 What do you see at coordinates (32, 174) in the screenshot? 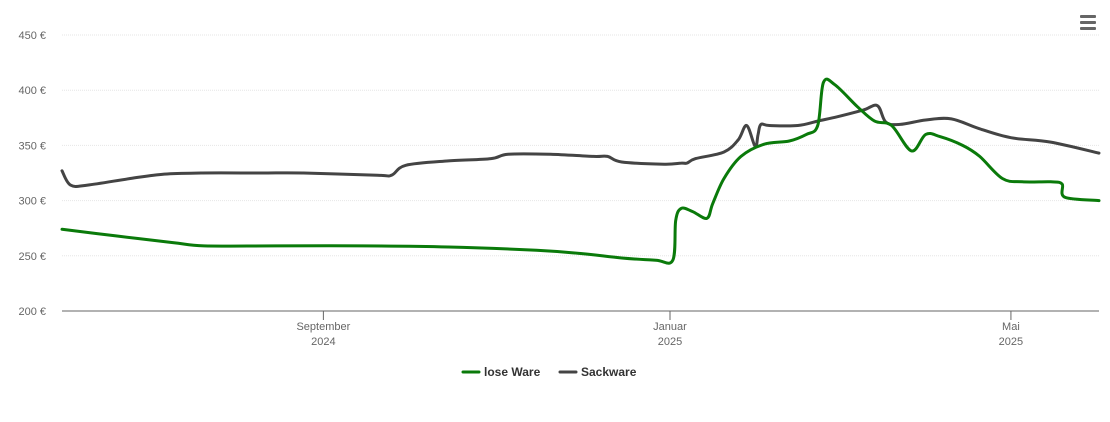
I see `y-axis-labels: 200 € 250 € 300 € 350 € 400 € 450 €` at bounding box center [32, 174].